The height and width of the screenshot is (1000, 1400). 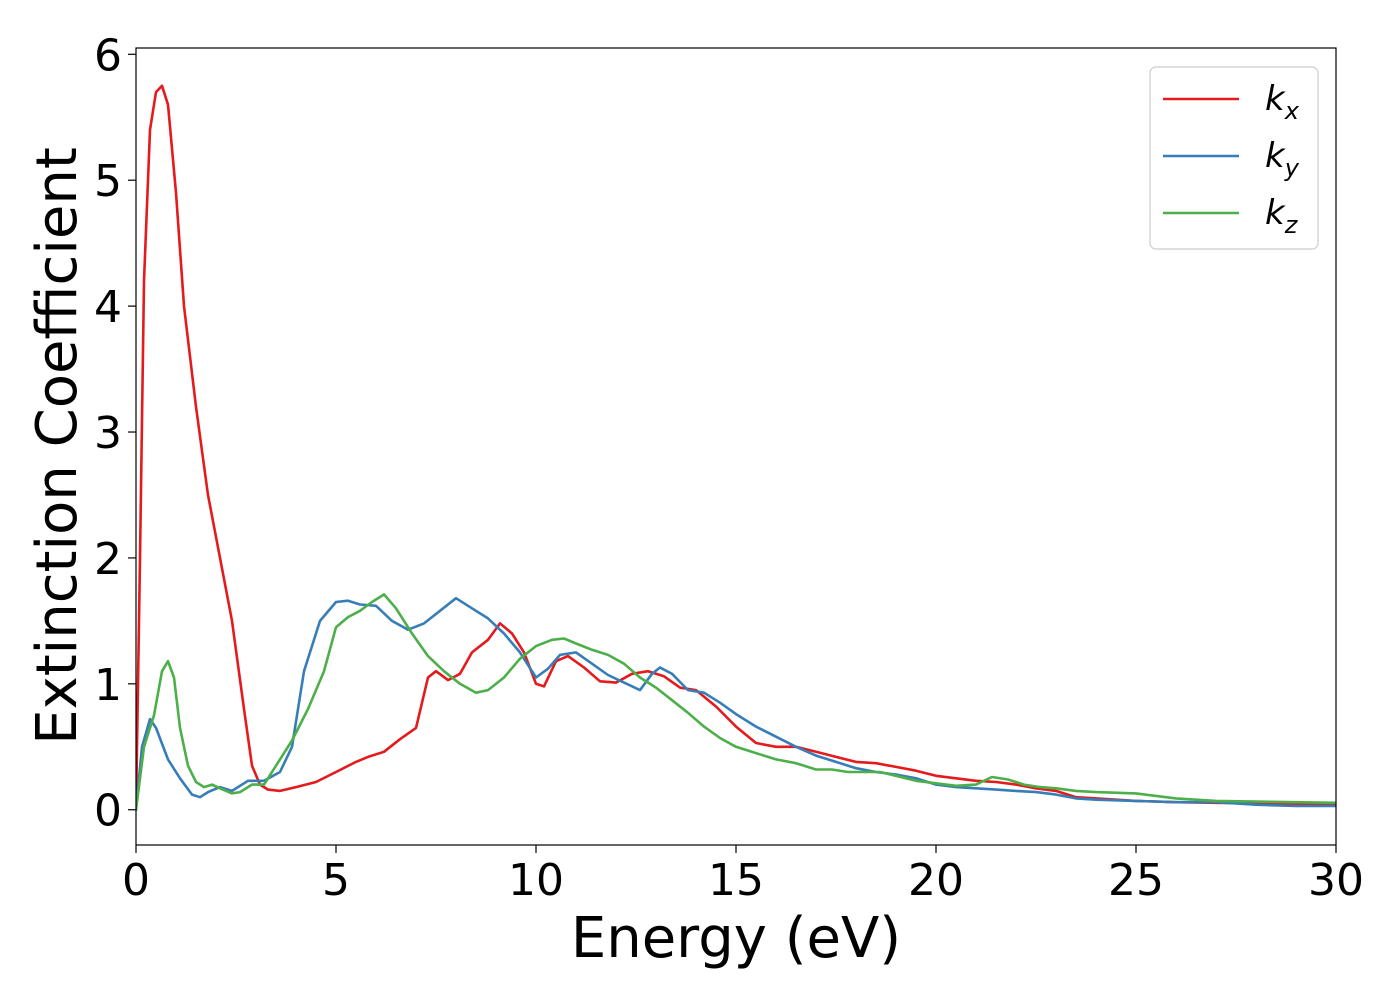 What do you see at coordinates (536, 880) in the screenshot?
I see `x-tick-label: 10` at bounding box center [536, 880].